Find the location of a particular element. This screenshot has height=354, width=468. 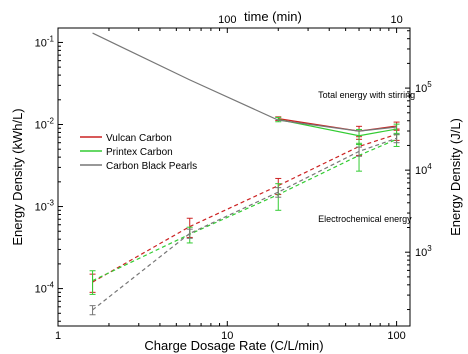

top-x-tick-label: 100 is located at coordinates (227, 20).